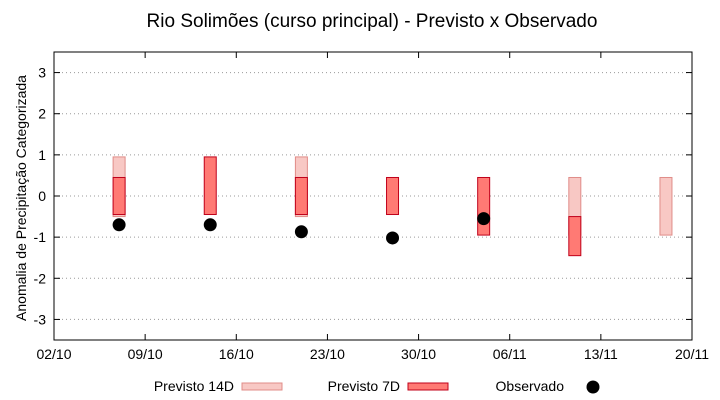  What do you see at coordinates (418, 354) in the screenshot?
I see `x-tick-label: 30/10` at bounding box center [418, 354].